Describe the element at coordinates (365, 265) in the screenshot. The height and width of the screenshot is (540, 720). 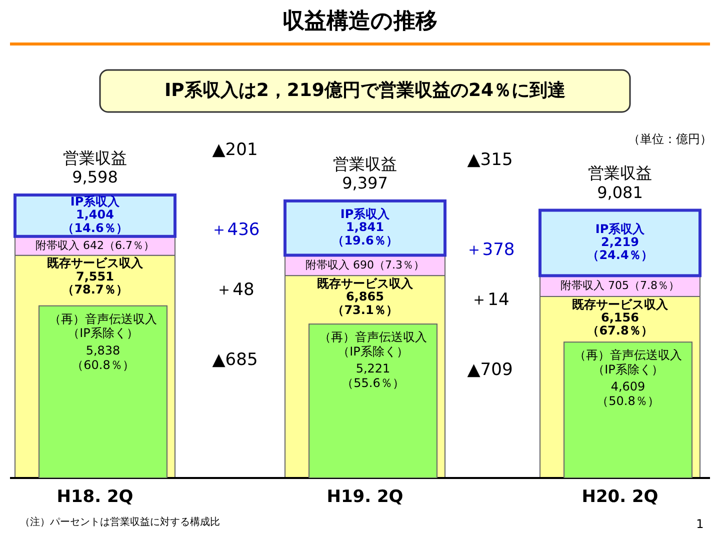
I see `text: 附帯収入 690（7.3％）` at that location.